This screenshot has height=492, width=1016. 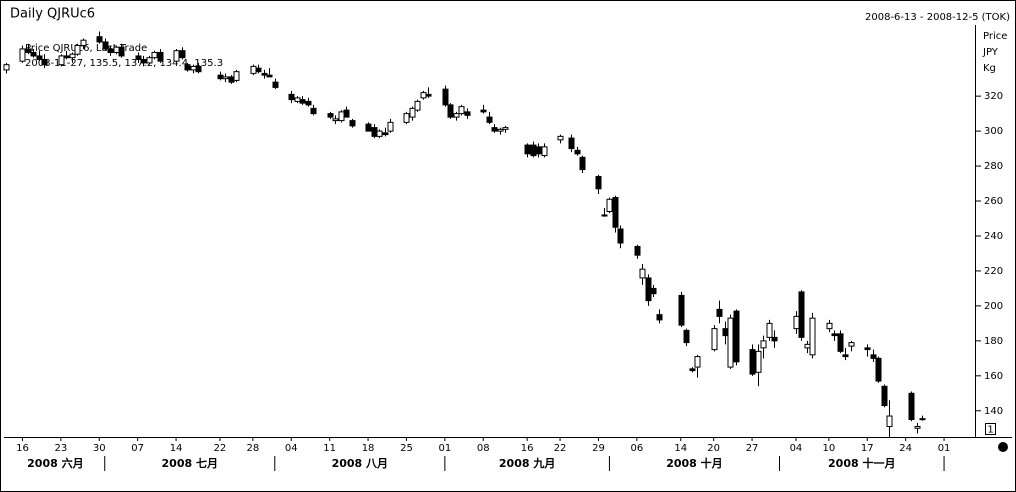 I want to click on x-tick-label: 07, so click(x=137, y=448).